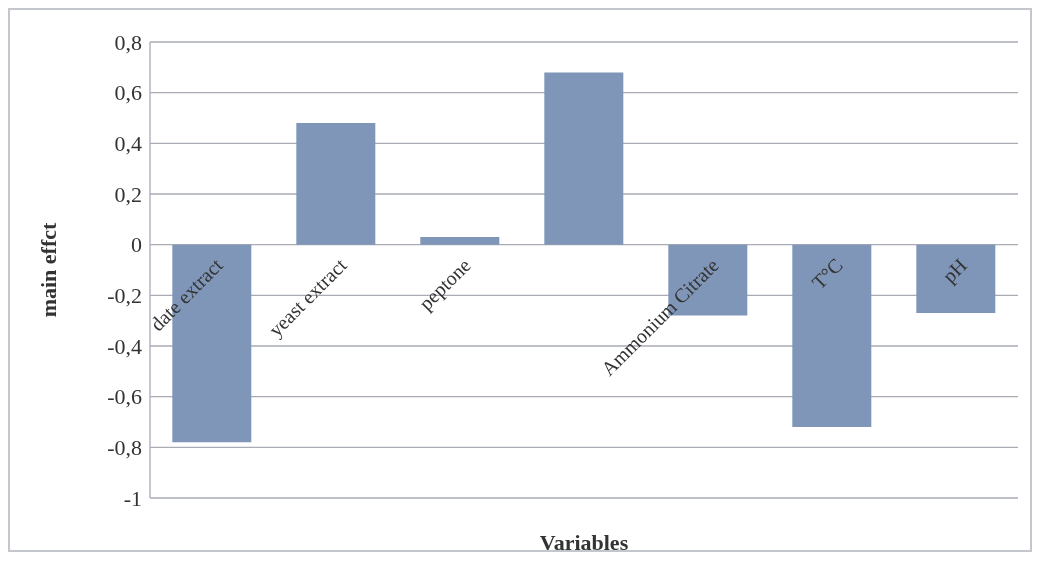  I want to click on y-tick-label: -1, so click(132, 498).